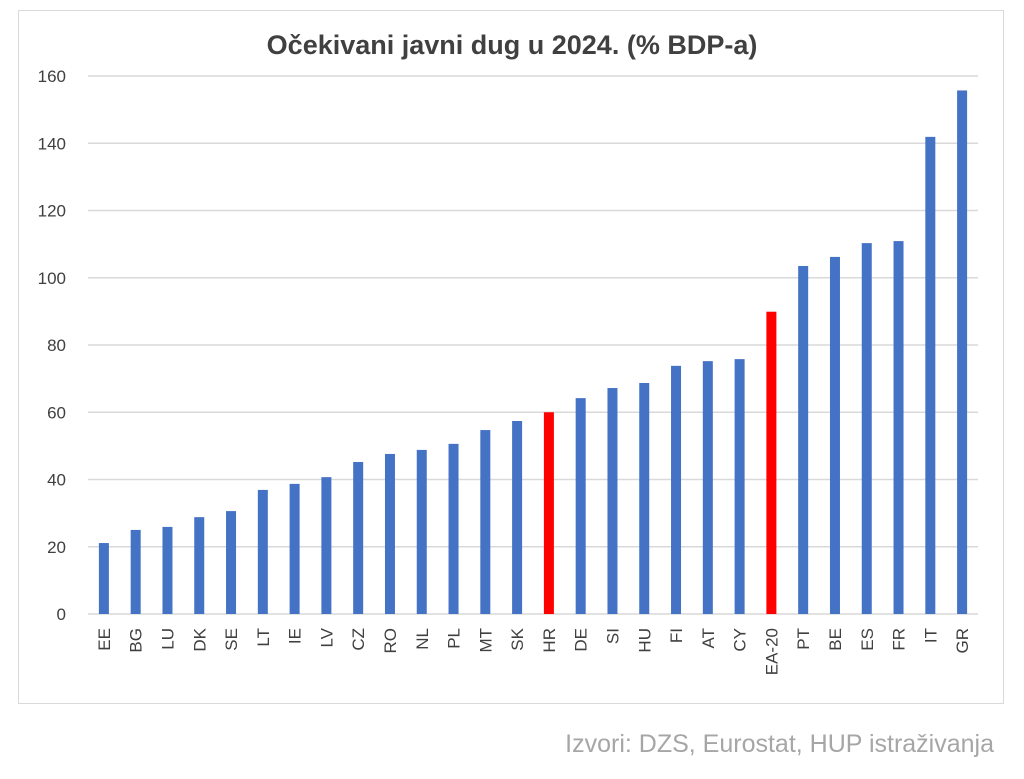 The image size is (1024, 779). Describe the element at coordinates (389, 533) in the screenshot. I see `bar-ro` at that location.